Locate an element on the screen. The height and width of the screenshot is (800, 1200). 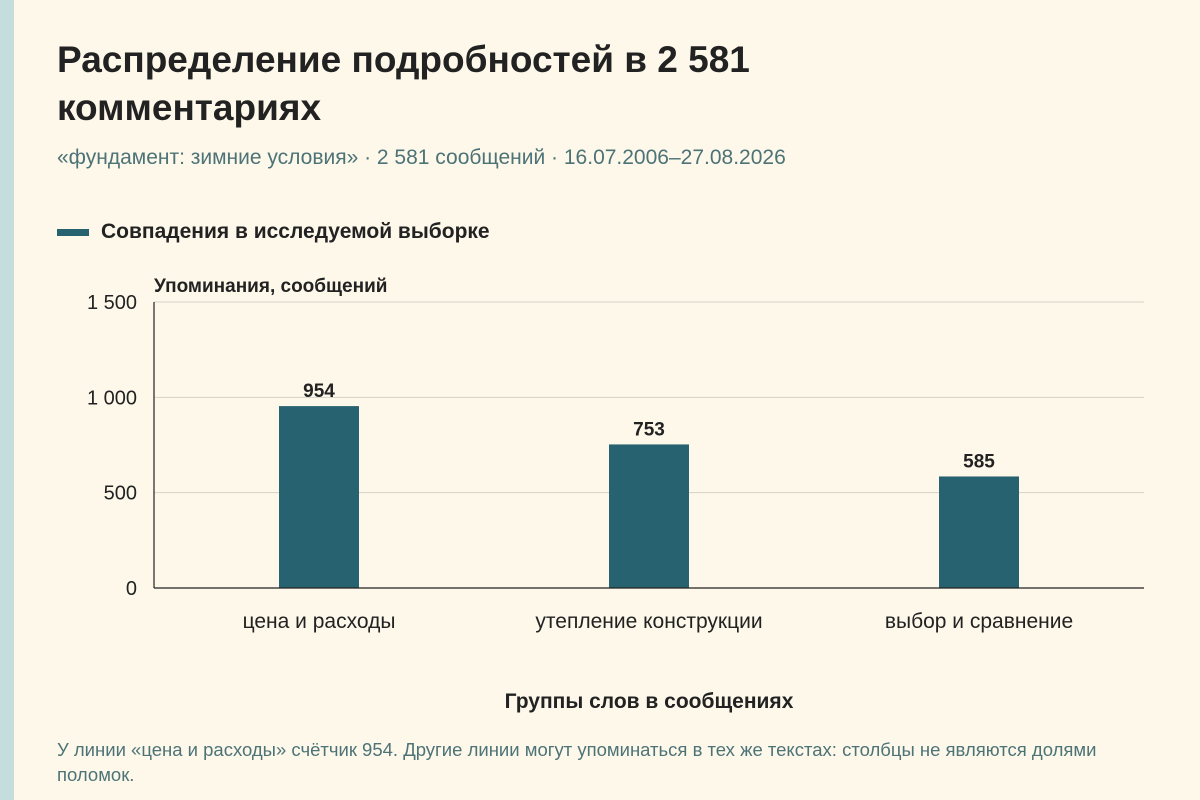
x-tick-label: цена и расходы is located at coordinates (319, 621).